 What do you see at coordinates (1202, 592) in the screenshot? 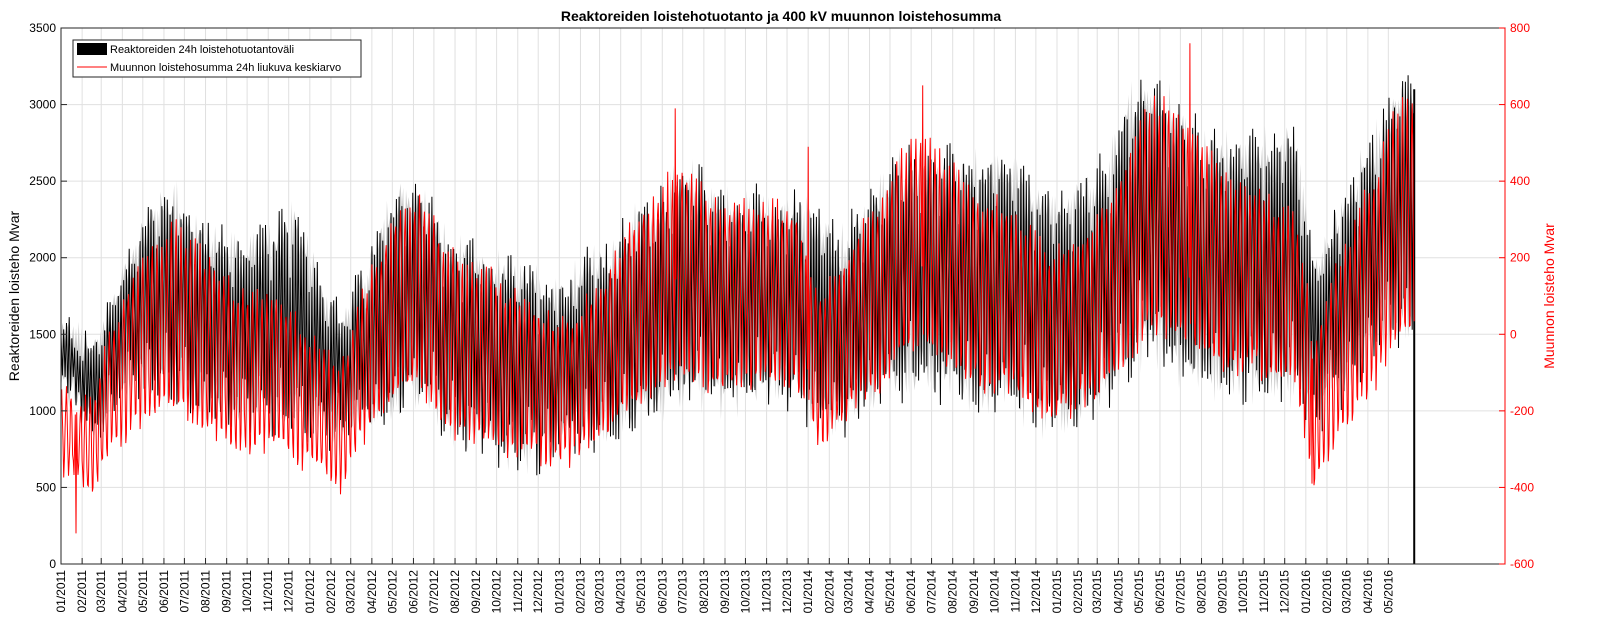
I see `x-tick-label: 08/2015` at bounding box center [1202, 592].